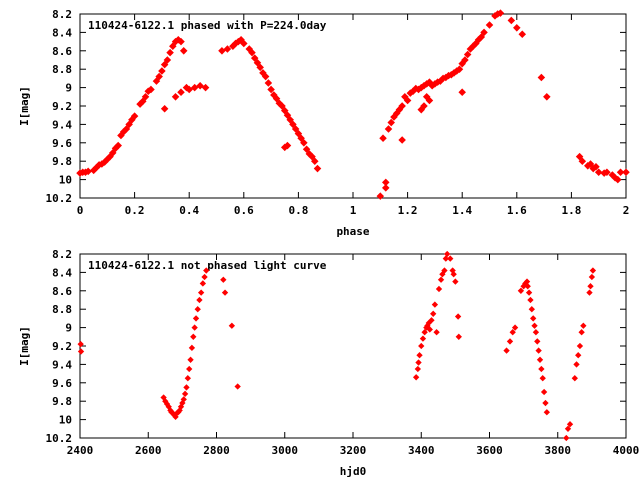  What do you see at coordinates (353, 210) in the screenshot?
I see `x-tick-label: 1` at bounding box center [353, 210].